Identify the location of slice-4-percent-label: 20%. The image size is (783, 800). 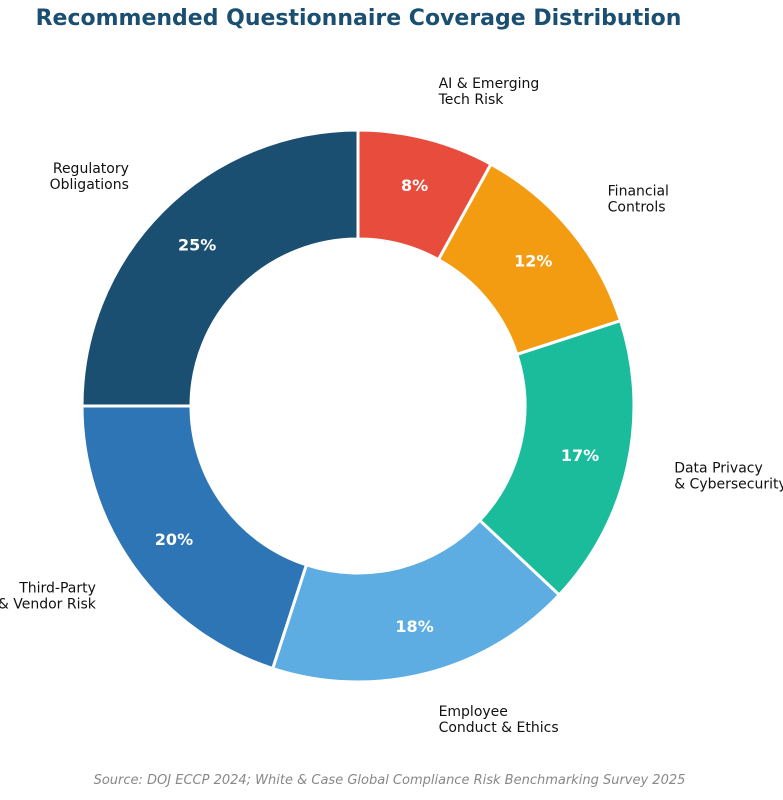
(174, 539).